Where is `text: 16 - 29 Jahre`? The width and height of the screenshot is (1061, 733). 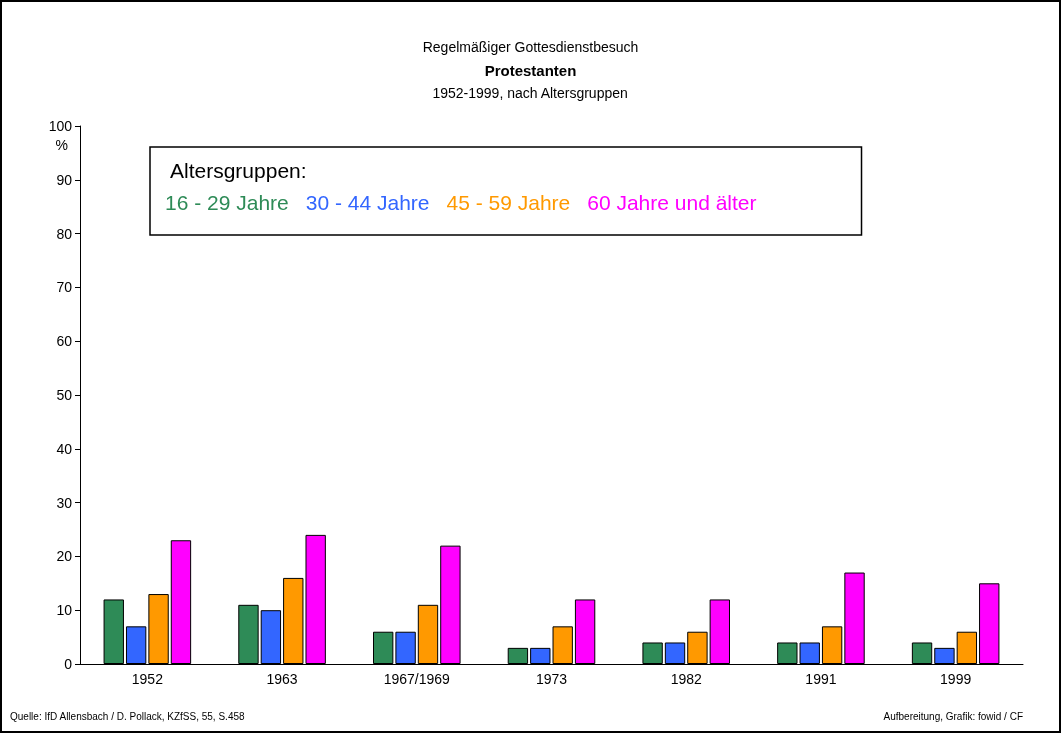
text: 16 - 29 Jahre is located at coordinates (227, 202).